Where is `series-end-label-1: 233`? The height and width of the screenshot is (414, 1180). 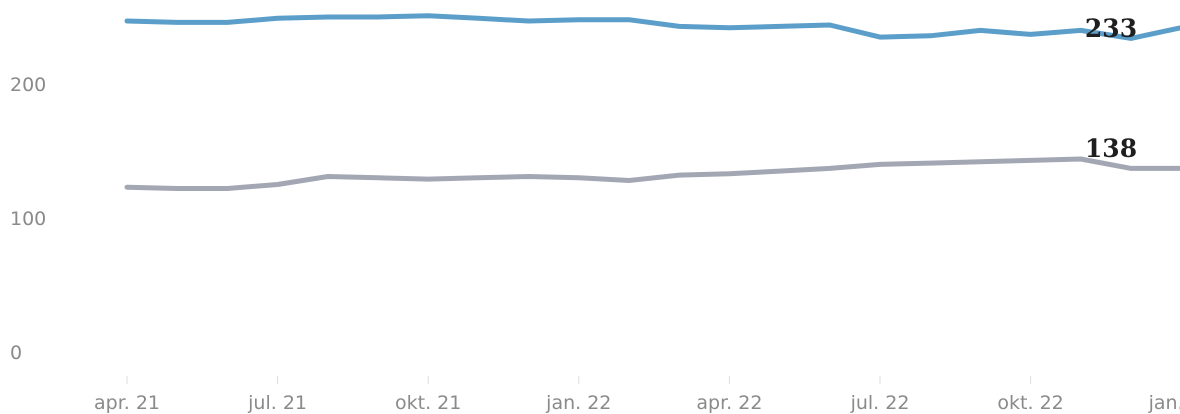
series-end-label-1: 233 is located at coordinates (1111, 28).